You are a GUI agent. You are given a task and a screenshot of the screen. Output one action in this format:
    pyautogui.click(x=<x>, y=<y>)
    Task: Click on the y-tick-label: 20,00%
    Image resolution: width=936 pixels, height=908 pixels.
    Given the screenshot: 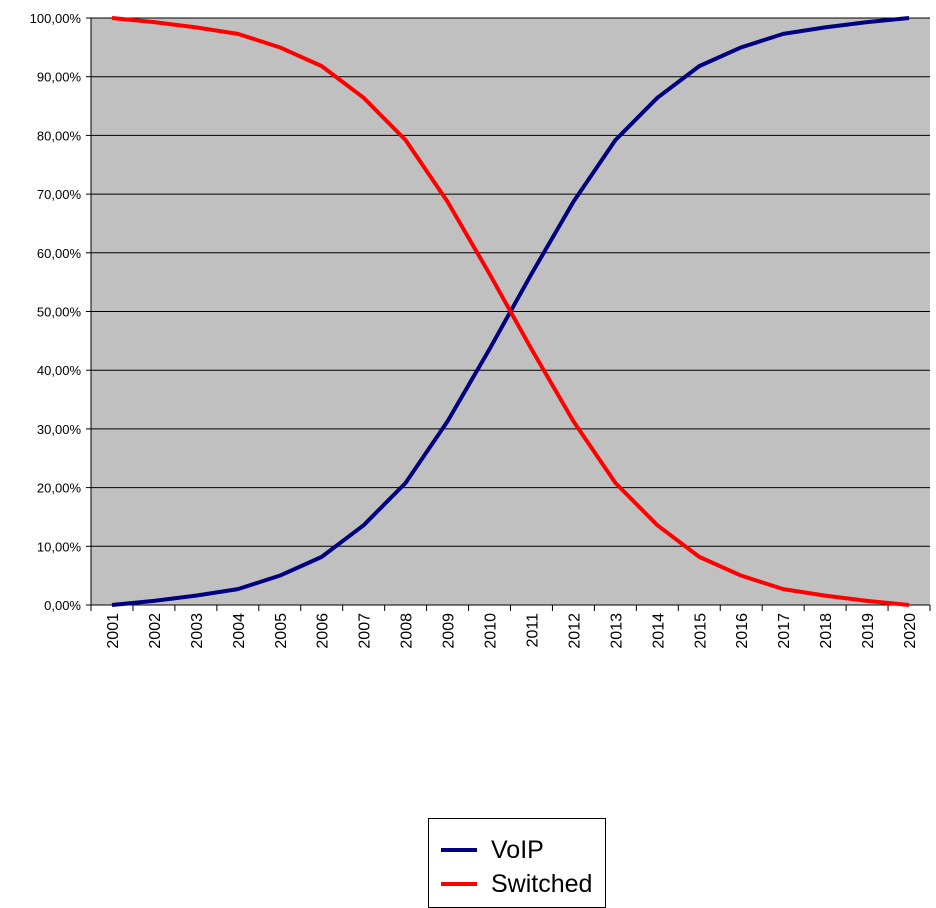 What is the action you would take?
    pyautogui.click(x=59, y=488)
    